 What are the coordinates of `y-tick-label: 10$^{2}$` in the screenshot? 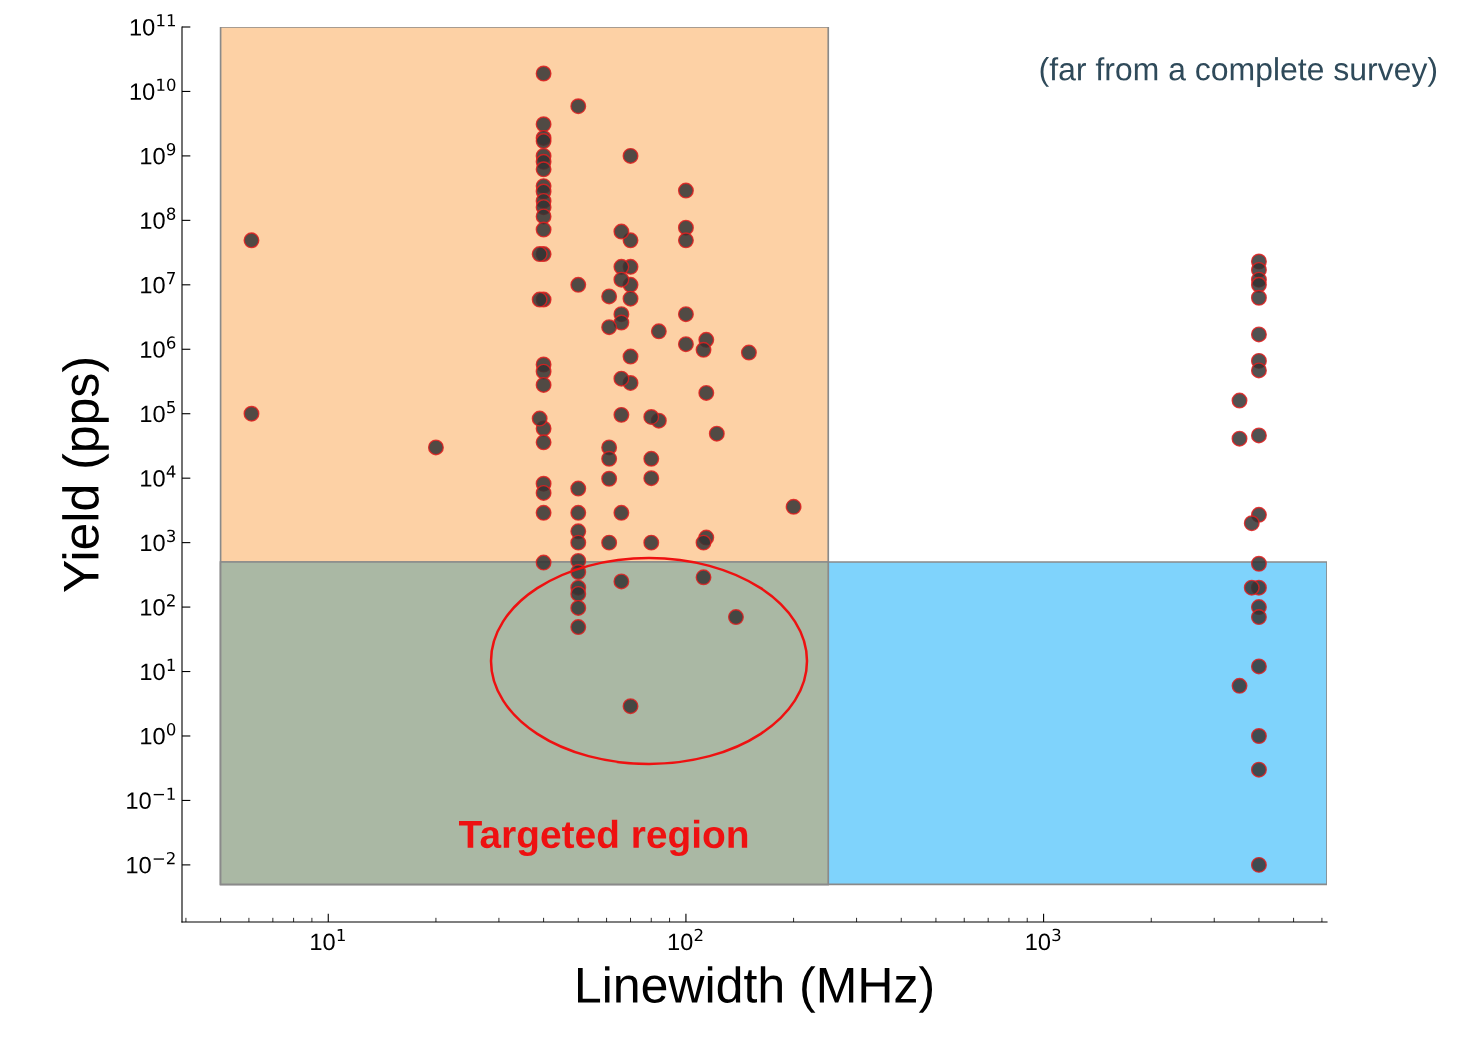 It's located at (158, 605).